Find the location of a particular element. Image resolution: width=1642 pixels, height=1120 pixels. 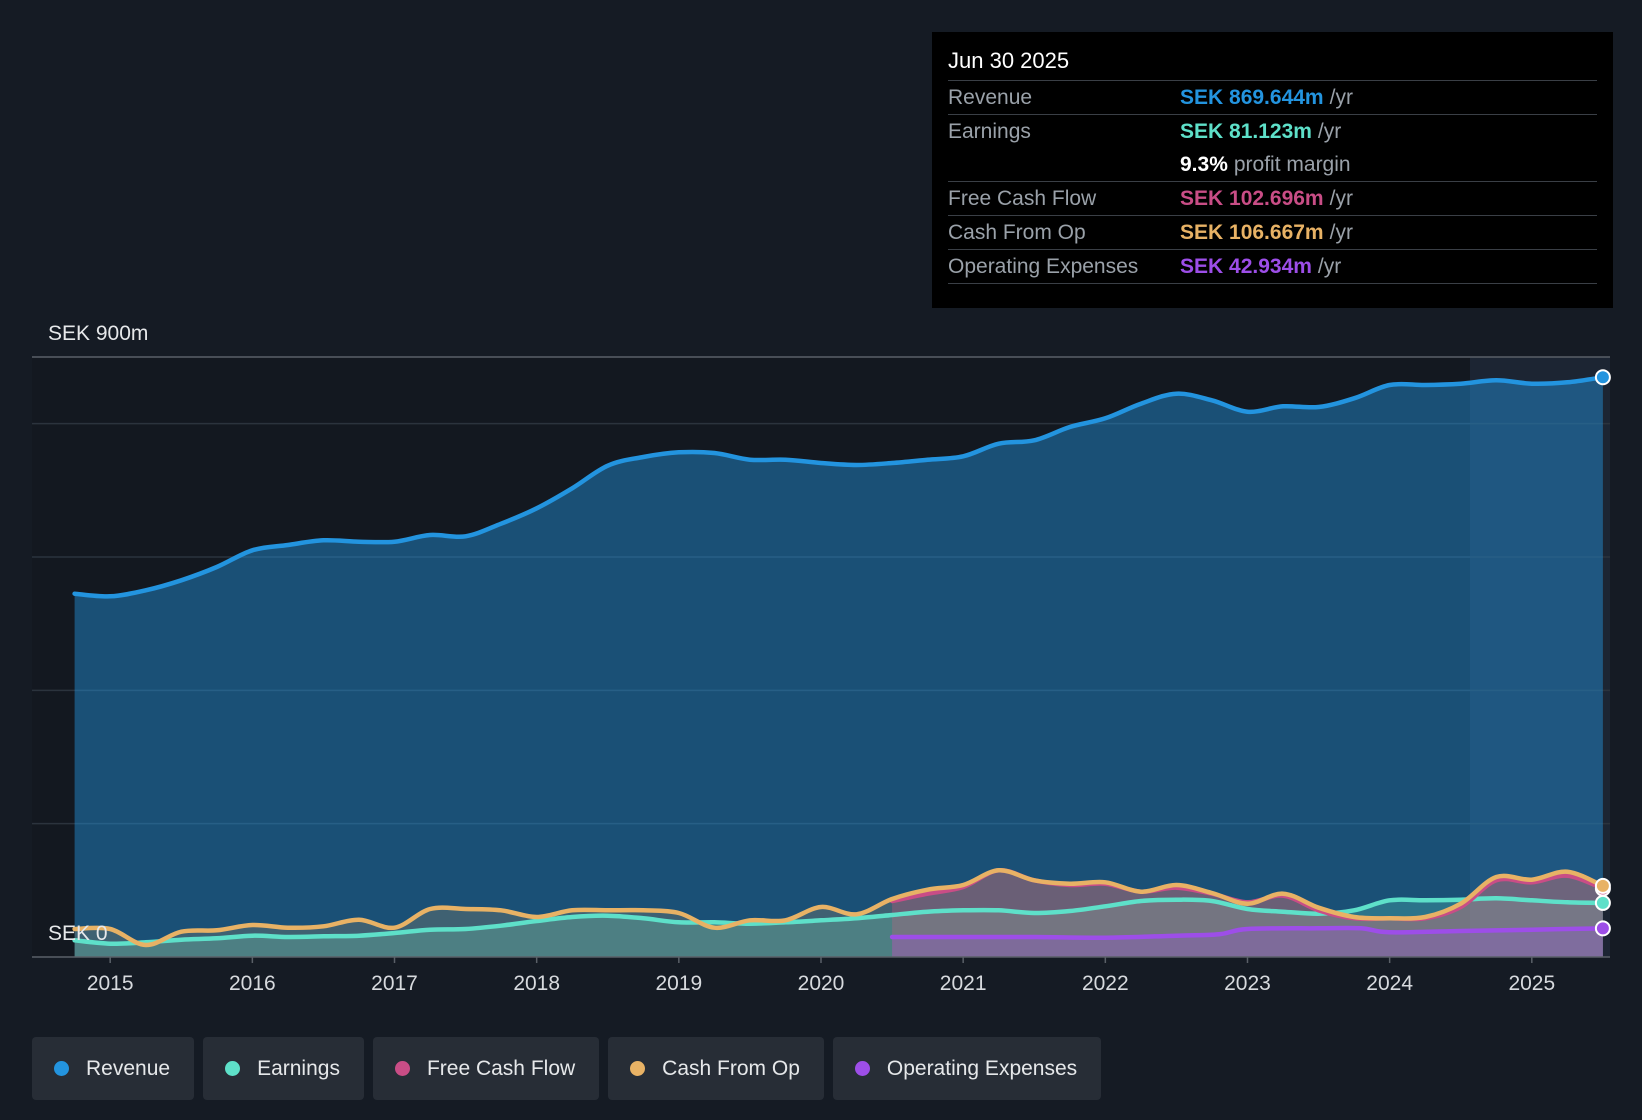

legend-item-revenue: Revenue is located at coordinates (113, 1068).